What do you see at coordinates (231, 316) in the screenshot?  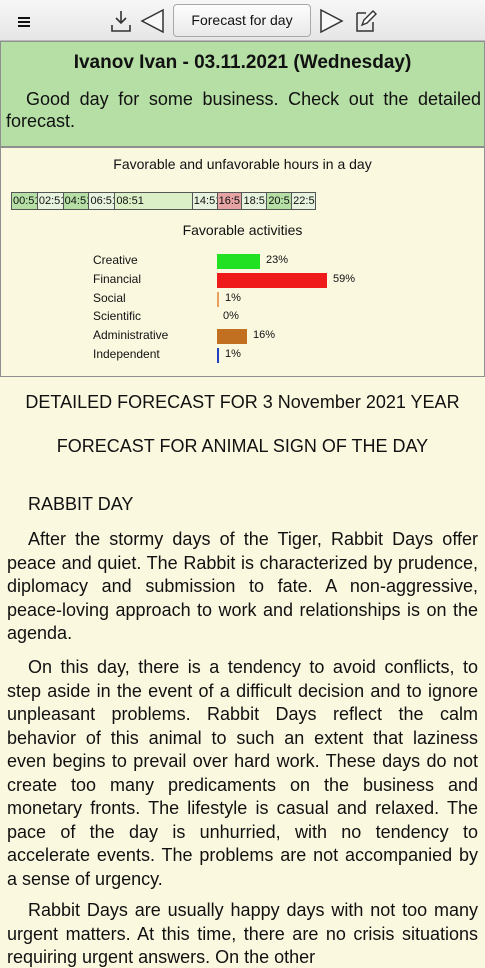 I see `activity-percent: 0%` at bounding box center [231, 316].